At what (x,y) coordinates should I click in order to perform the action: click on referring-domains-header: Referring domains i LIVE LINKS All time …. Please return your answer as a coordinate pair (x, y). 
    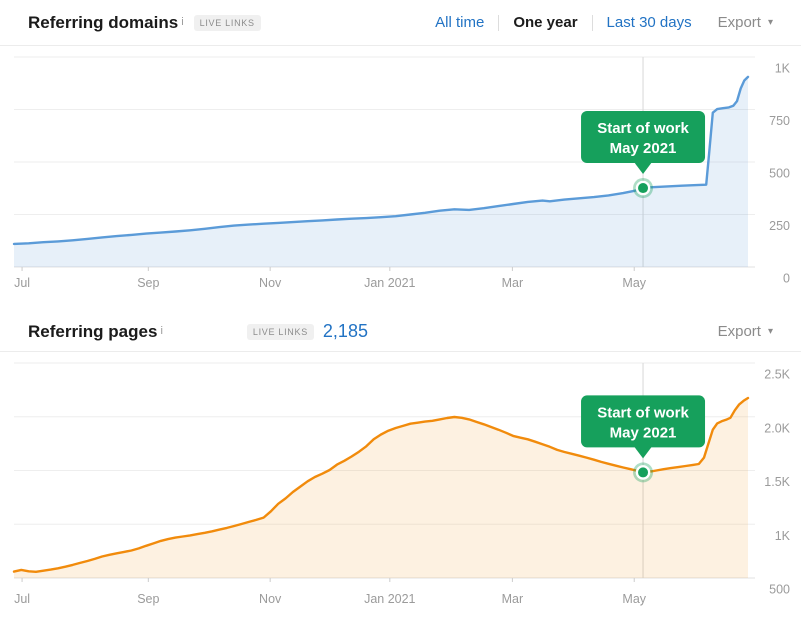
    Looking at the image, I should click on (400, 23).